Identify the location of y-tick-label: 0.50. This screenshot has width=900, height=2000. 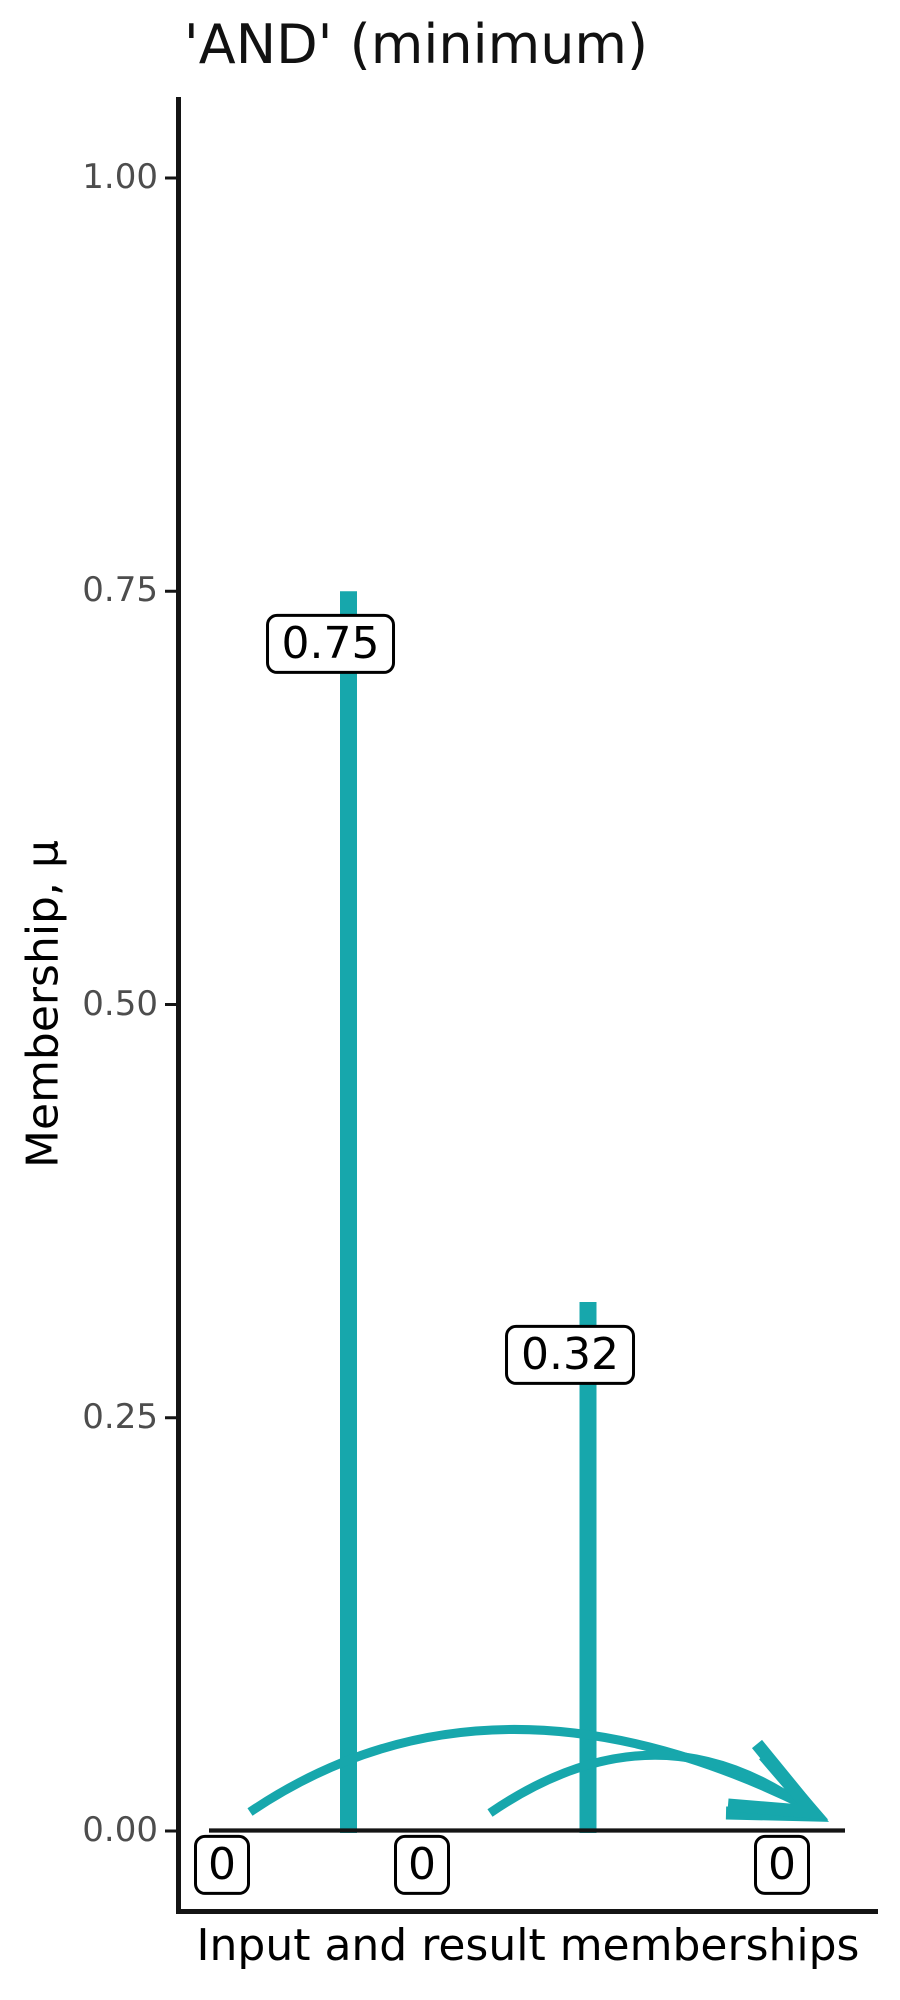
(120, 1003).